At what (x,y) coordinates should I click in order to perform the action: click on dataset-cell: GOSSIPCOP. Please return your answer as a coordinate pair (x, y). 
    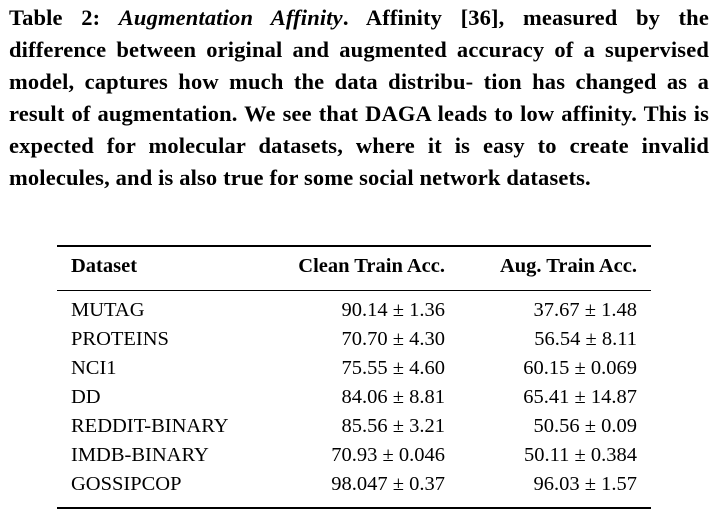
    Looking at the image, I should click on (126, 484).